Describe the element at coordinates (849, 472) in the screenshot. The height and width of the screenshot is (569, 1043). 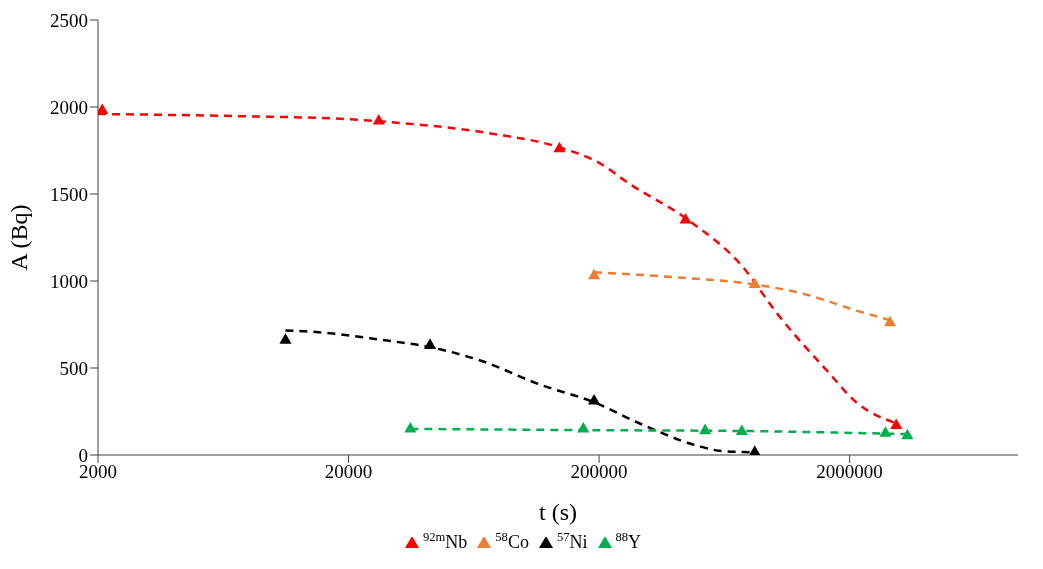
I see `x-tick-label: 2000000` at that location.